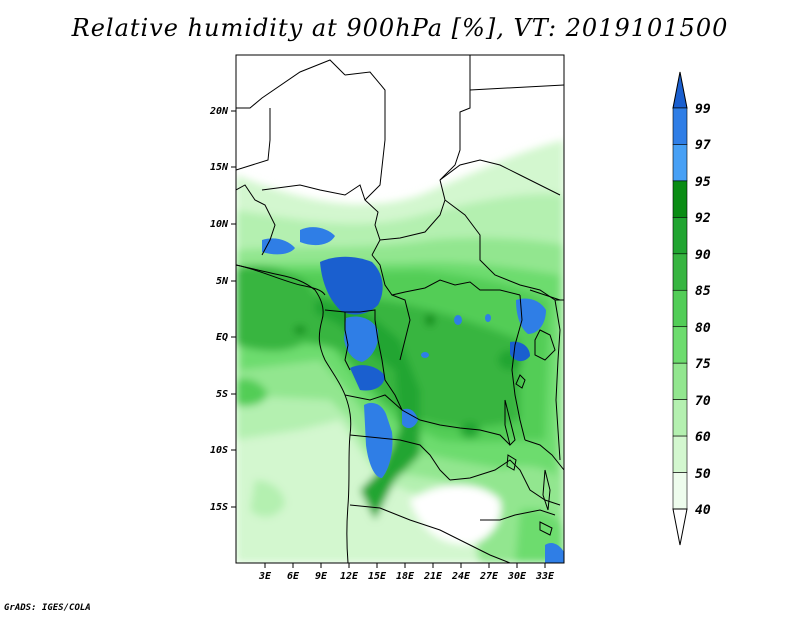 This screenshot has height=618, width=800. I want to click on lon-label: 21E, so click(433, 576).